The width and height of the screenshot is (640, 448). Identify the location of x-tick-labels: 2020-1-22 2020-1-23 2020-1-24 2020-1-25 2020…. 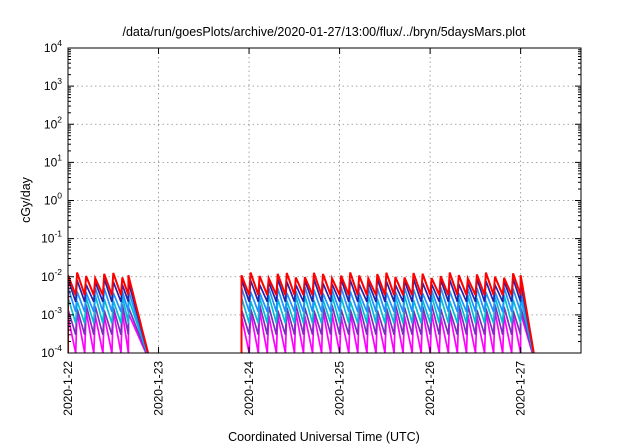
(294, 388).